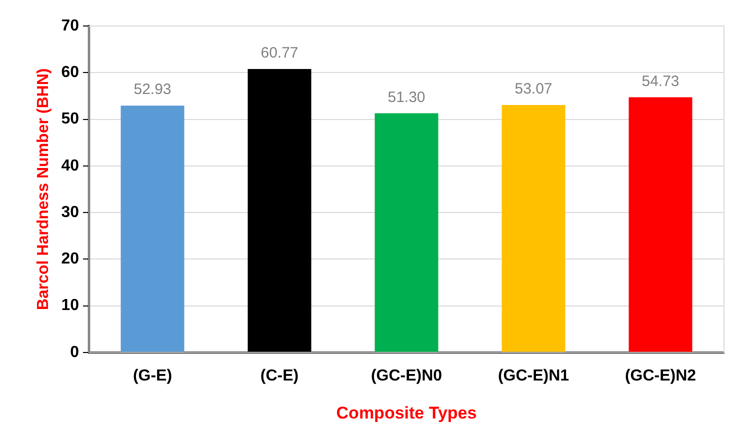 The height and width of the screenshot is (434, 738). I want to click on x-tick-label: (GC-E)N0, so click(406, 375).